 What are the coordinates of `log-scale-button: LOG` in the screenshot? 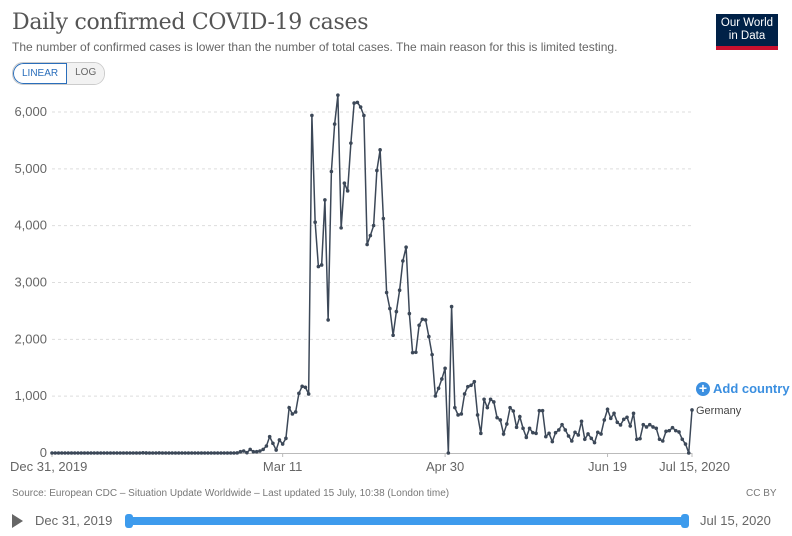 It's located at (86, 73).